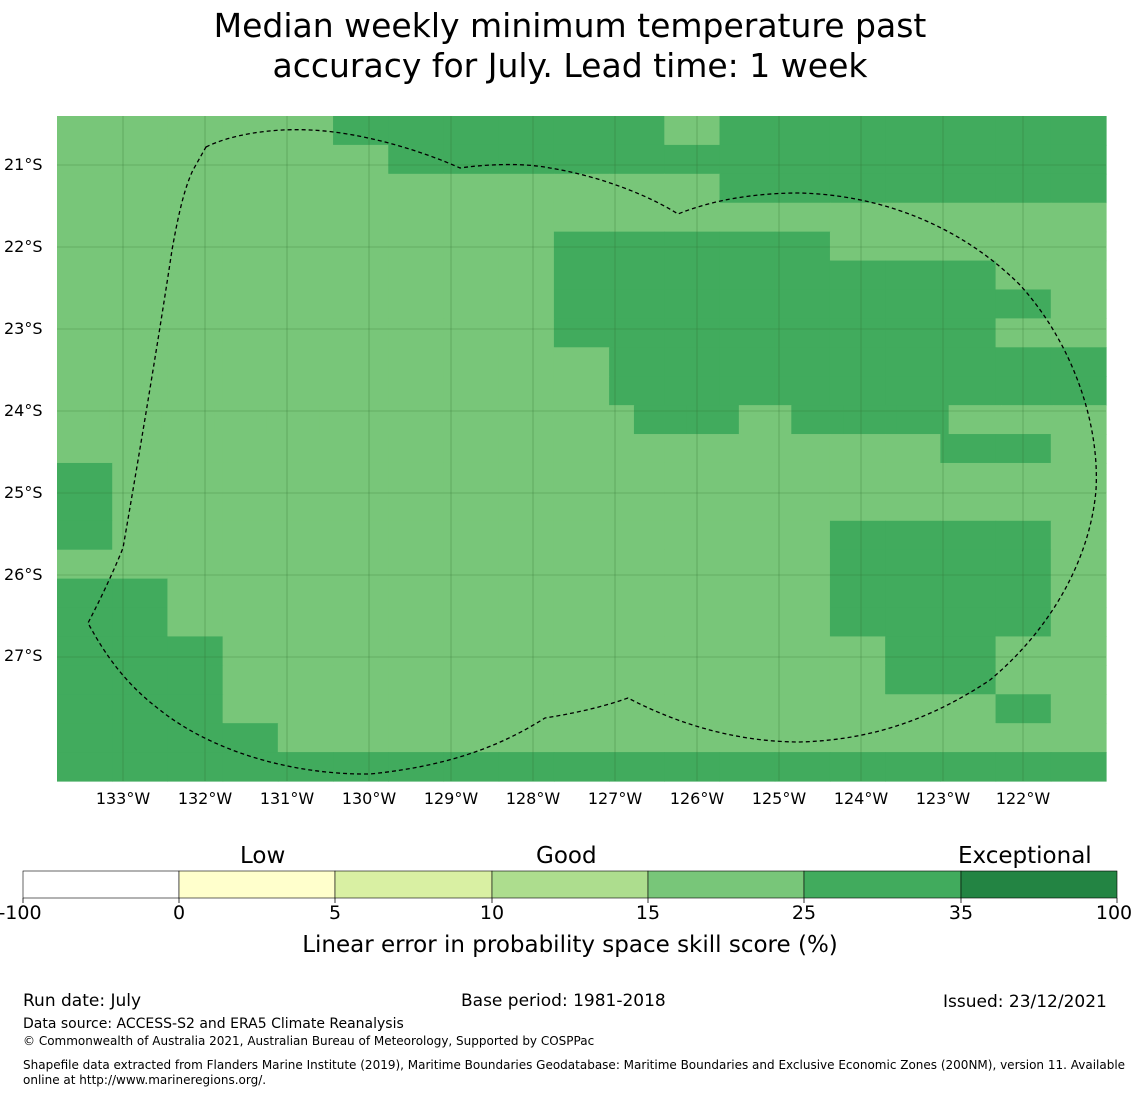  Describe the element at coordinates (257, 884) in the screenshot. I see `colorbar-segment` at that location.